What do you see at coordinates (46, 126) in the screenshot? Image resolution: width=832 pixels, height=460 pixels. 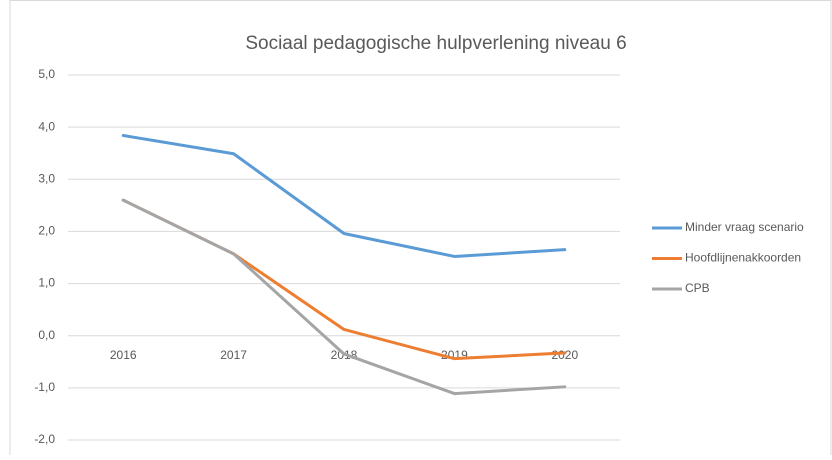 I see `y-tick-label: 4,0` at bounding box center [46, 126].